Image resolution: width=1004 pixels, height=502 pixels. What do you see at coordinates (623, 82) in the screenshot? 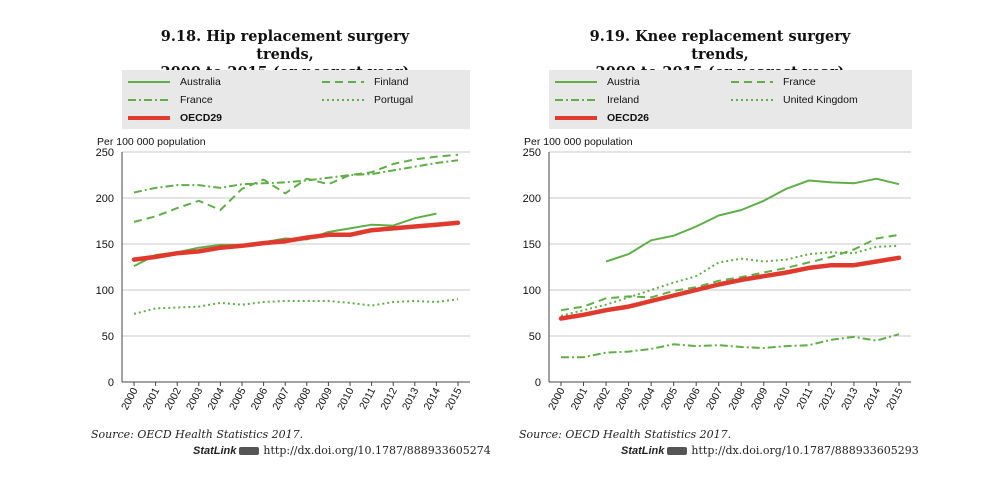
I see `legend-label: Austria` at bounding box center [623, 82].